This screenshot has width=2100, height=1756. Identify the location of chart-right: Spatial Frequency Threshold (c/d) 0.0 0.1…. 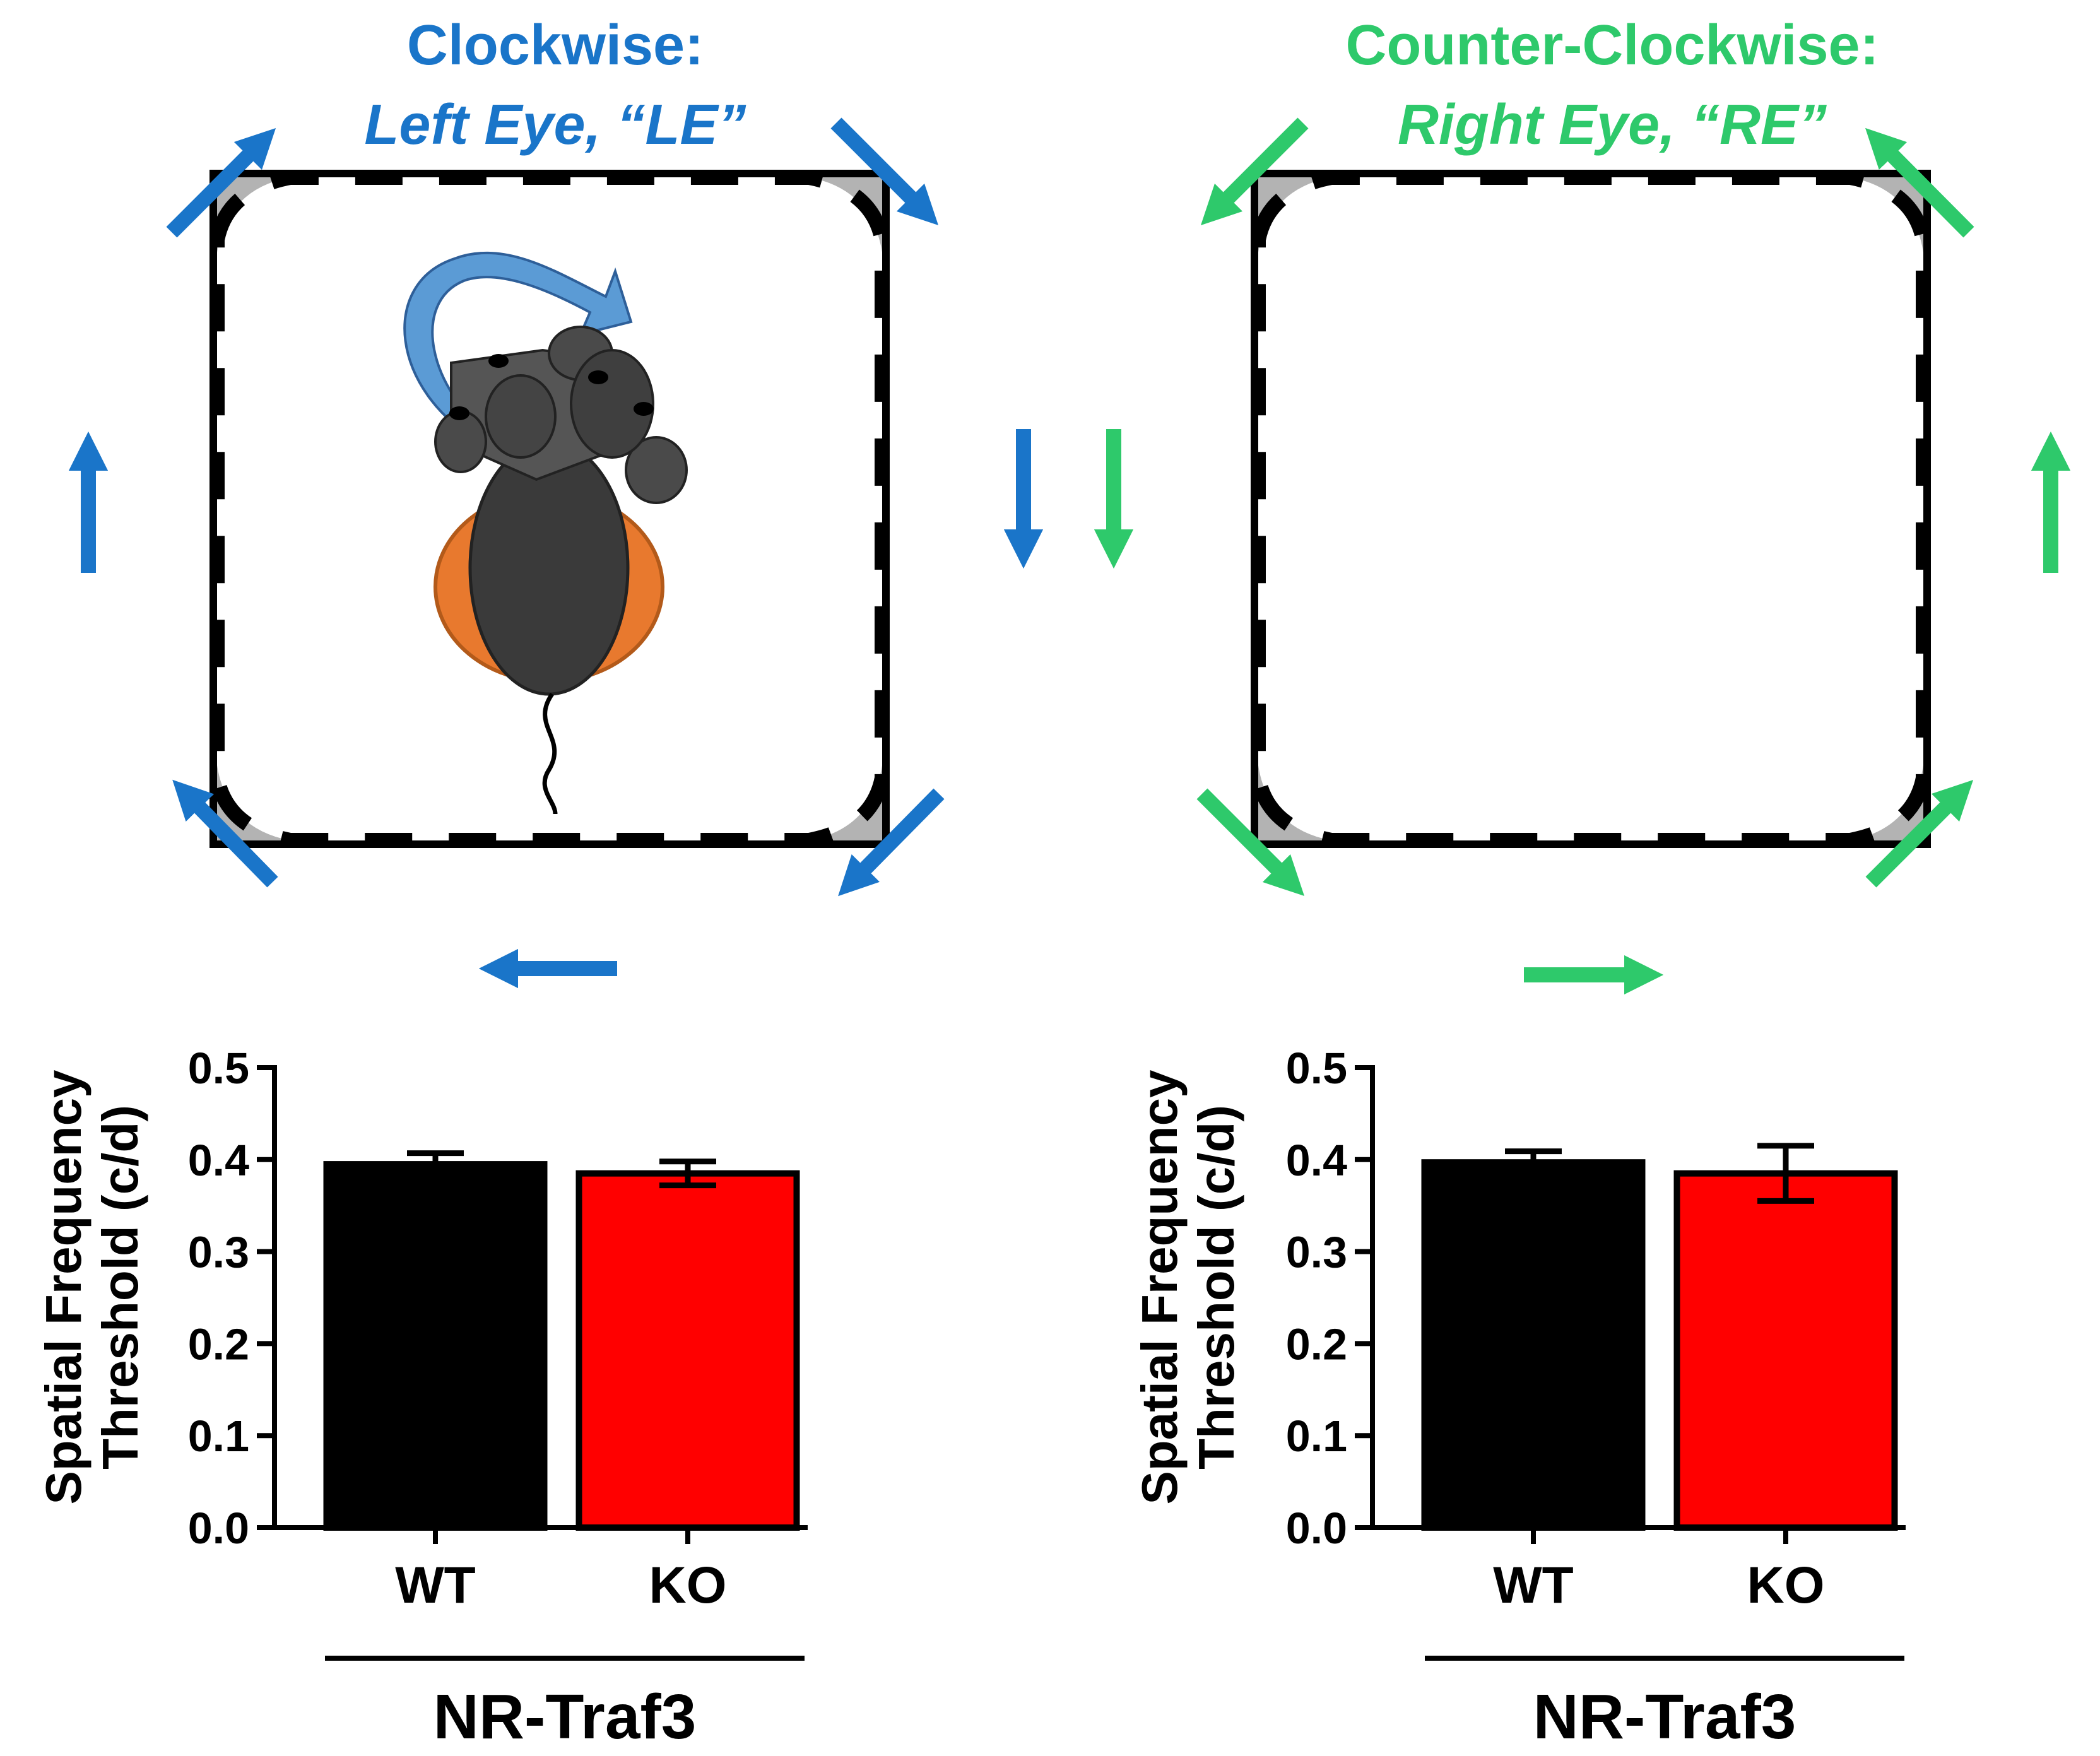
(1519, 1398).